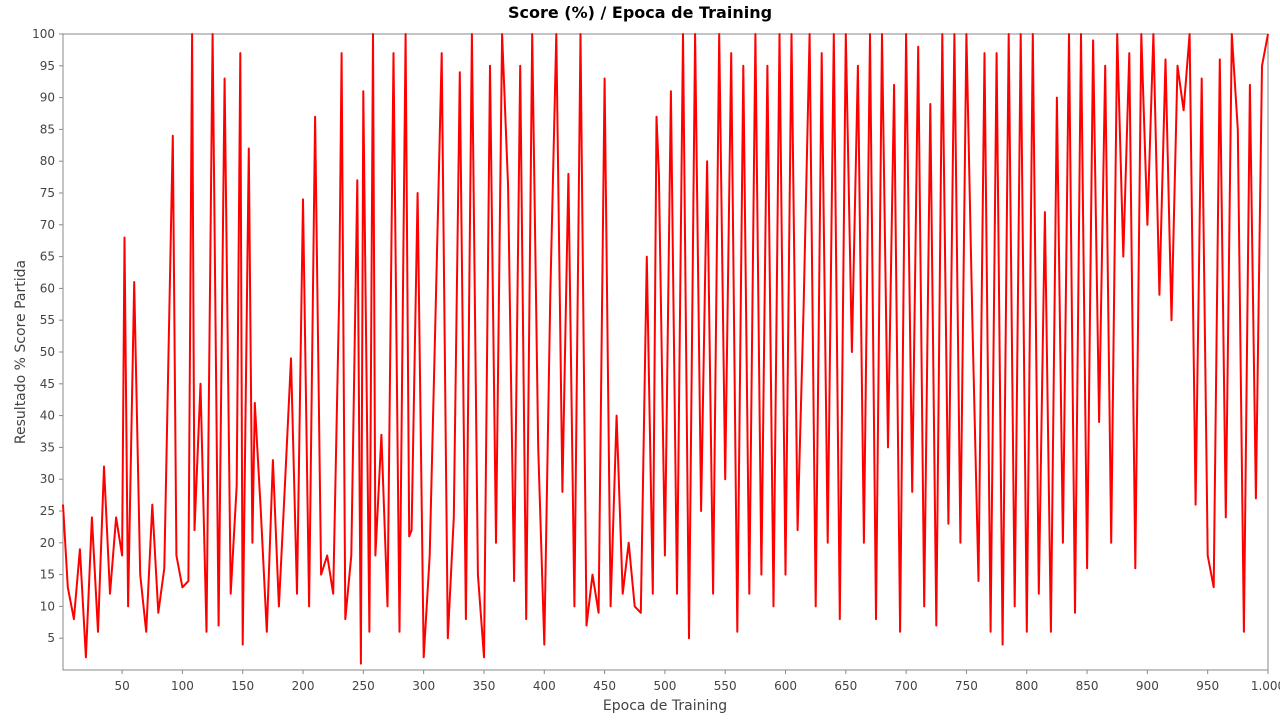 The height and width of the screenshot is (720, 1280). I want to click on y-tick-label: 35, so click(47, 447).